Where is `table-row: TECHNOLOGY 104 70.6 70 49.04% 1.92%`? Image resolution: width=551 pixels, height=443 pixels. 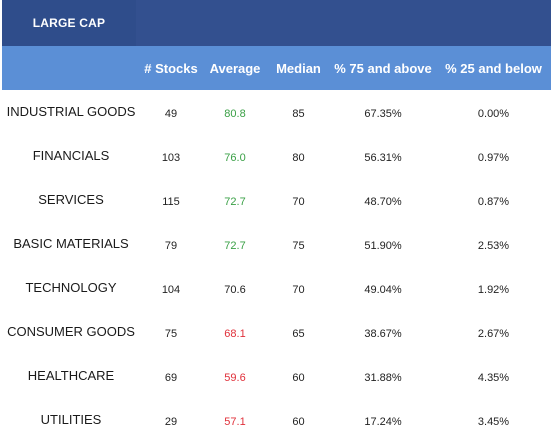 table-row: TECHNOLOGY 104 70.6 70 49.04% 1.92% is located at coordinates (276, 290).